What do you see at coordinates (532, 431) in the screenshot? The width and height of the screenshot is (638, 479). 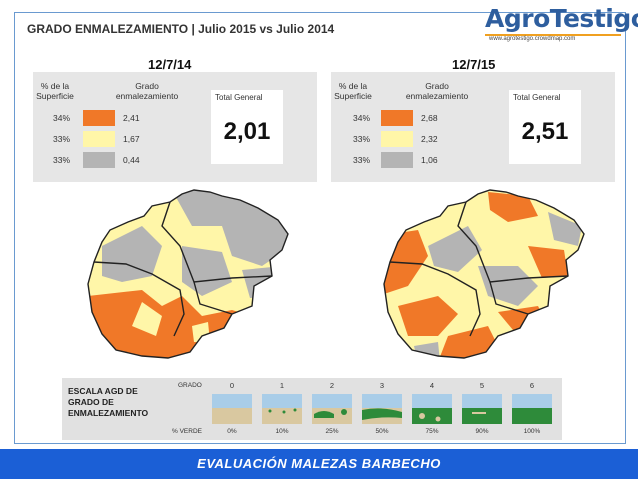 I see `scale-pct-6: 100%` at bounding box center [532, 431].